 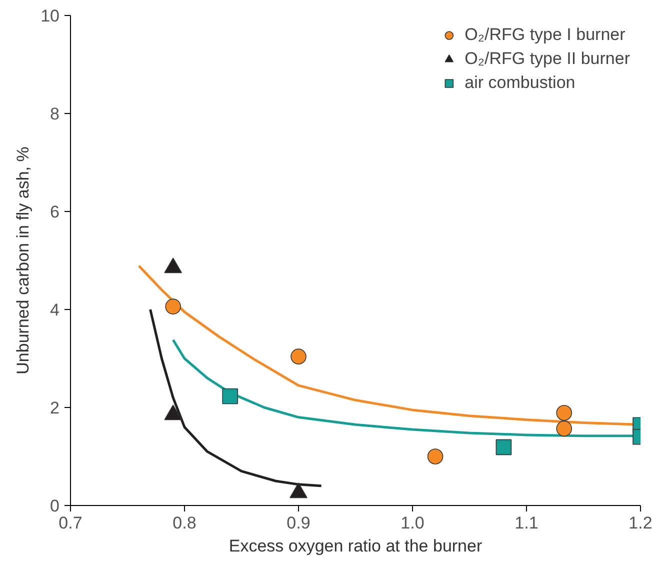 I want to click on y-tick-label: 8, so click(x=55, y=114).